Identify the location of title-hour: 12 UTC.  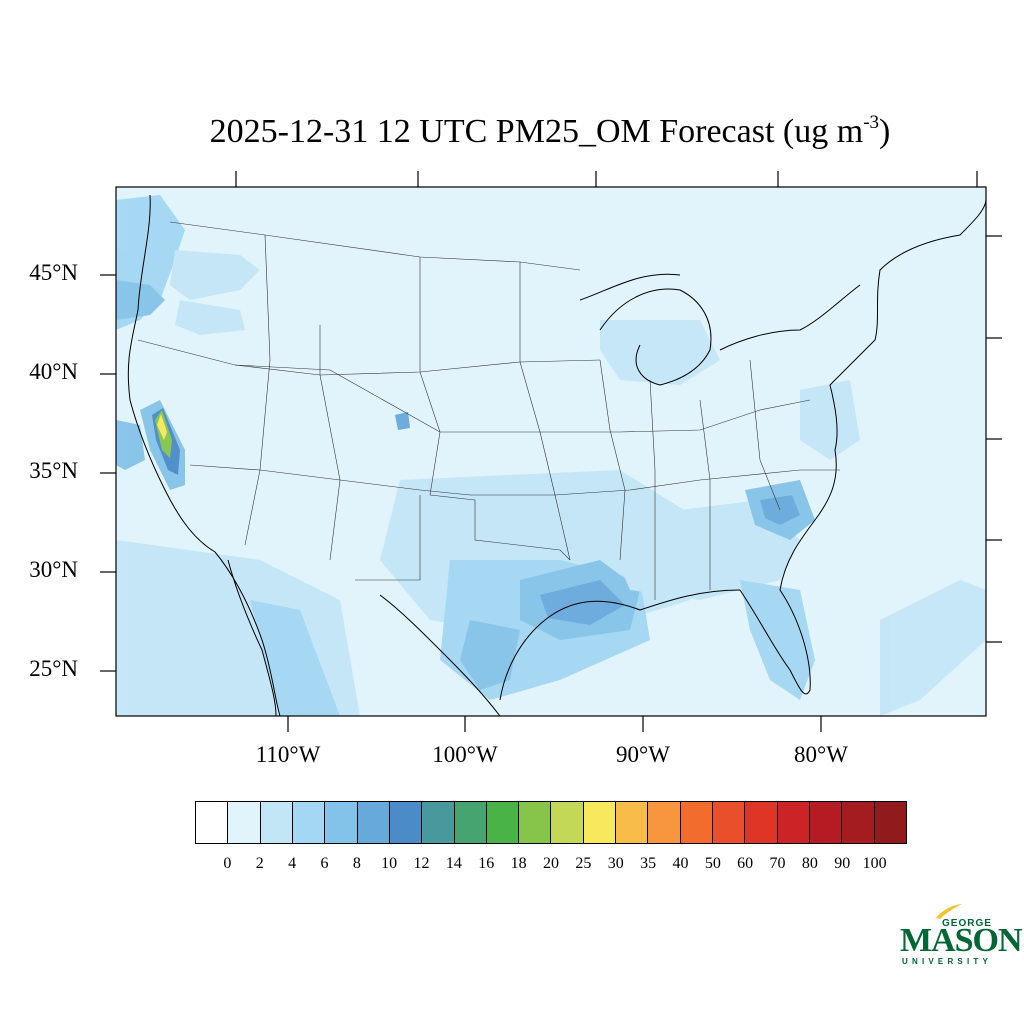
(432, 131).